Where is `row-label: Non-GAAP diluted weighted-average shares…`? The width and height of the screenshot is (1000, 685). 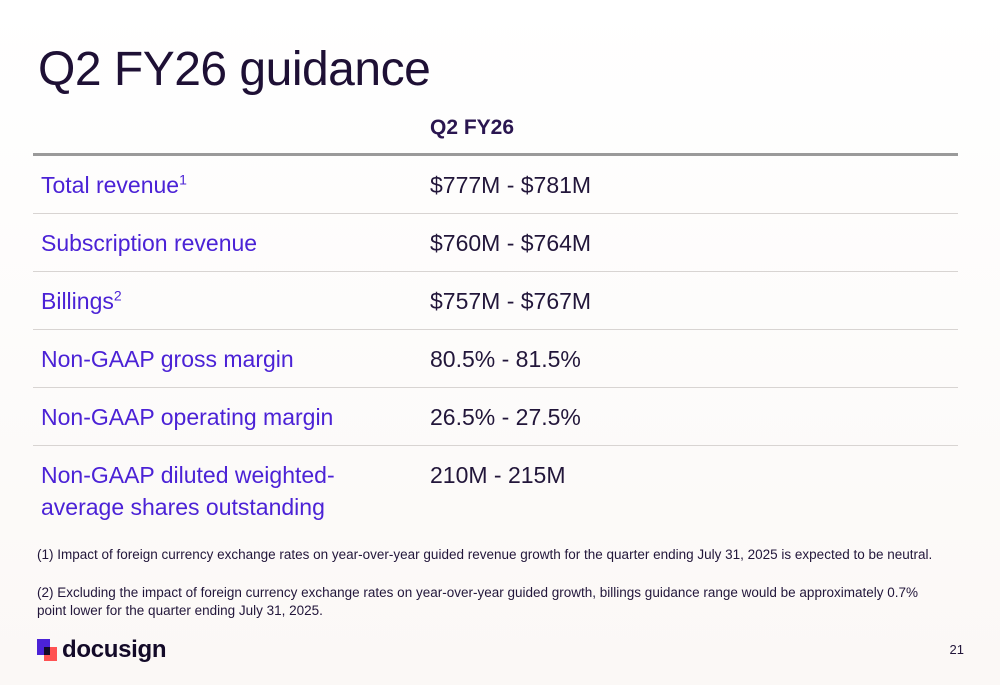 row-label: Non-GAAP diluted weighted-average shares… is located at coordinates (188, 491).